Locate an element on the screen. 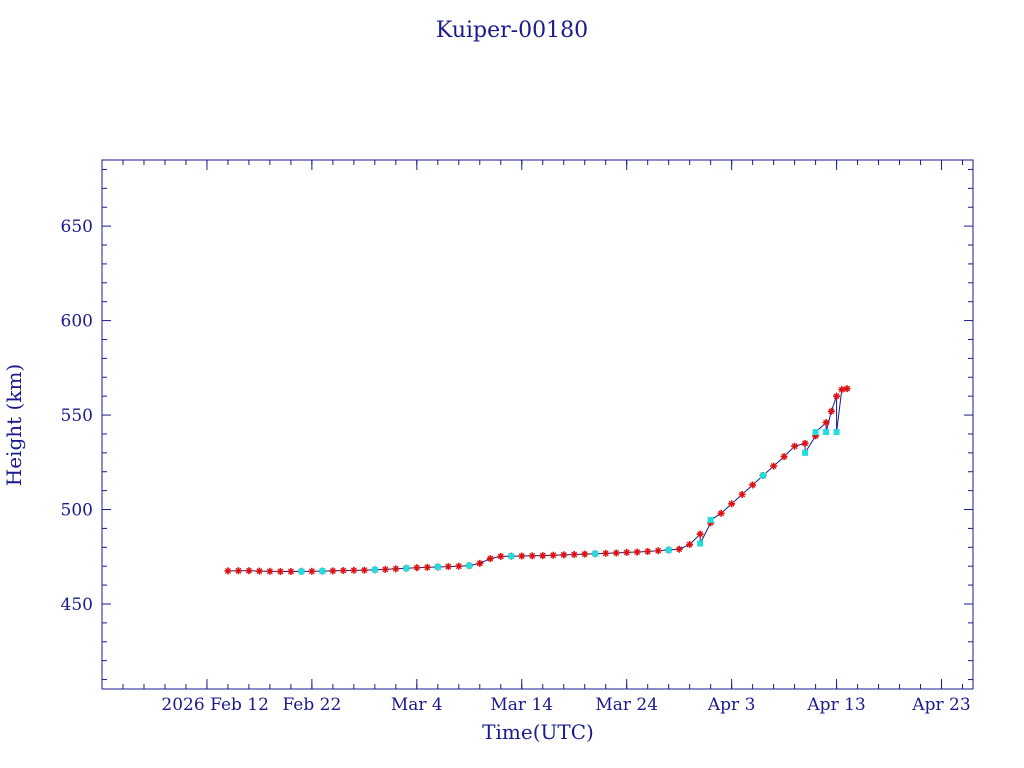 This screenshot has width=1024, height=768. y-tick-label: 500 is located at coordinates (77, 511).